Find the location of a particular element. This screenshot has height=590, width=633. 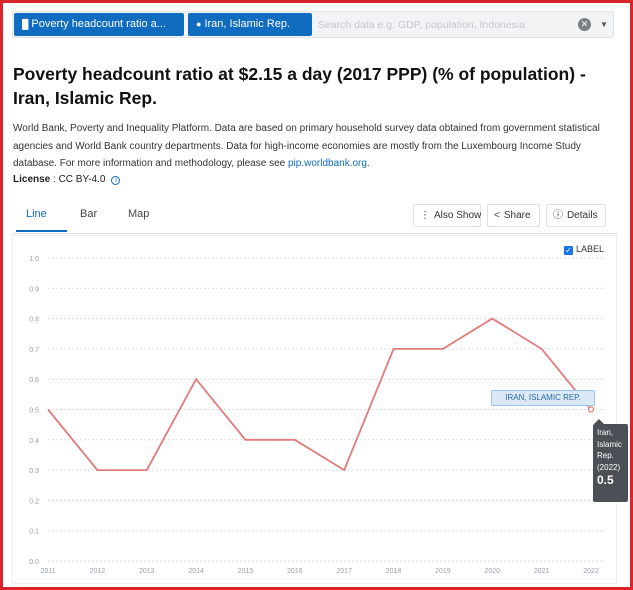

y-tick-label: 0.1 is located at coordinates (34, 532).